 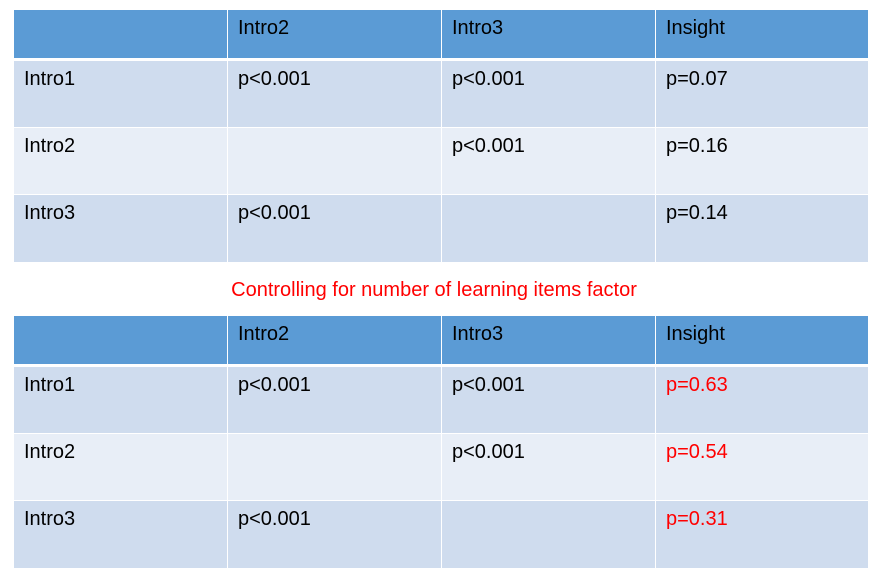 I want to click on table-row: Intro1 p<0.001 p<0.001 p=0.07, so click(x=441, y=94).